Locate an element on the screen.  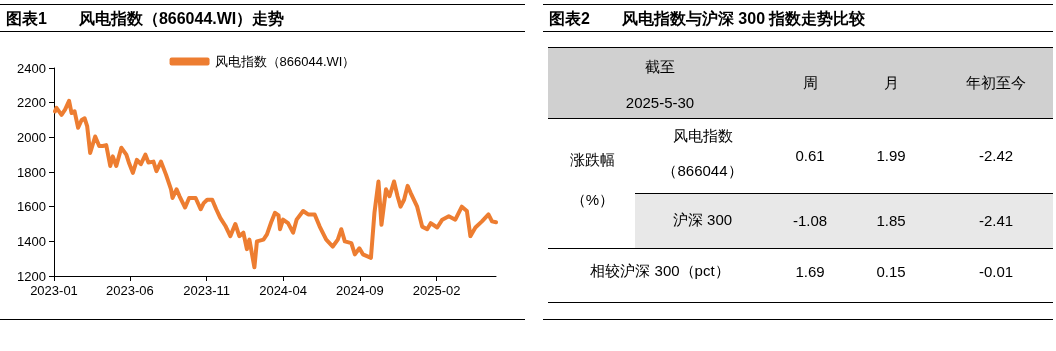
text: 月 is located at coordinates (891, 82).